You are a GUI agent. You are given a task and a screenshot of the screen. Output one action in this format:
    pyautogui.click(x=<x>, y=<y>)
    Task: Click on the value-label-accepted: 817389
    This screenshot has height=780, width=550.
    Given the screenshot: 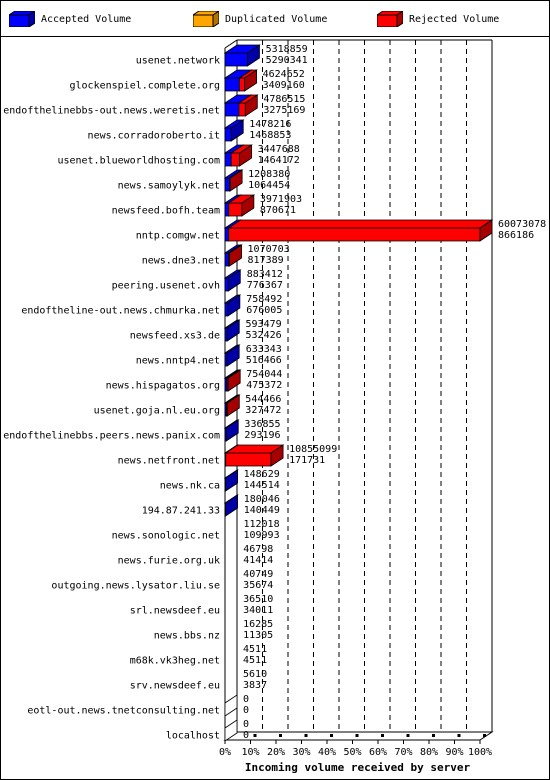 What is the action you would take?
    pyautogui.click(x=266, y=260)
    